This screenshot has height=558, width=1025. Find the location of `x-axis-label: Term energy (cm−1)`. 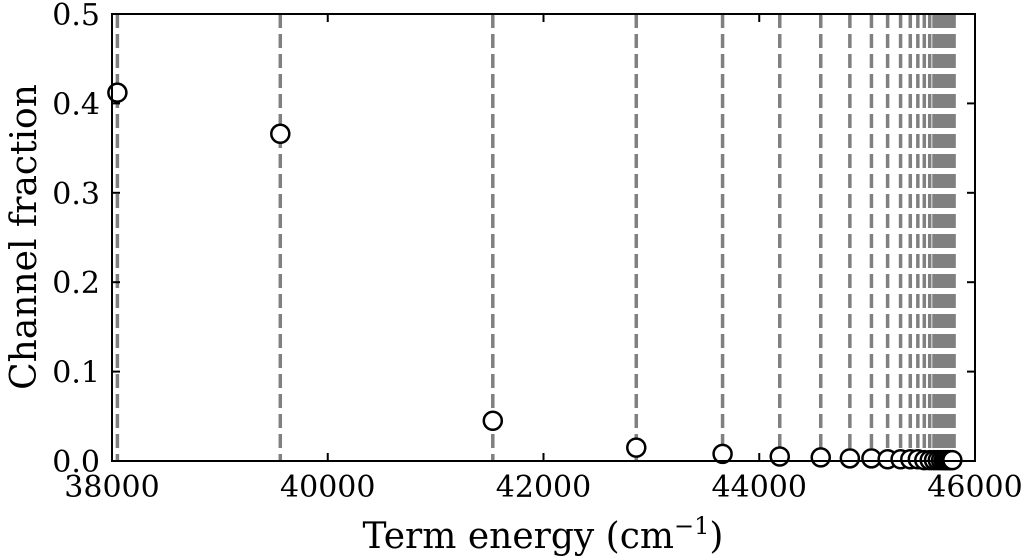

x-axis-label: Term energy (cm−1) is located at coordinates (543, 534).